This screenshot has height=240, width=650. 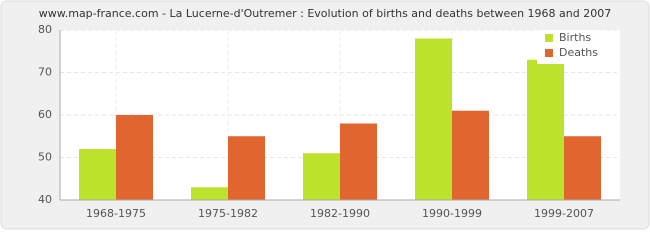 I want to click on legend-label: Births, so click(x=575, y=37).